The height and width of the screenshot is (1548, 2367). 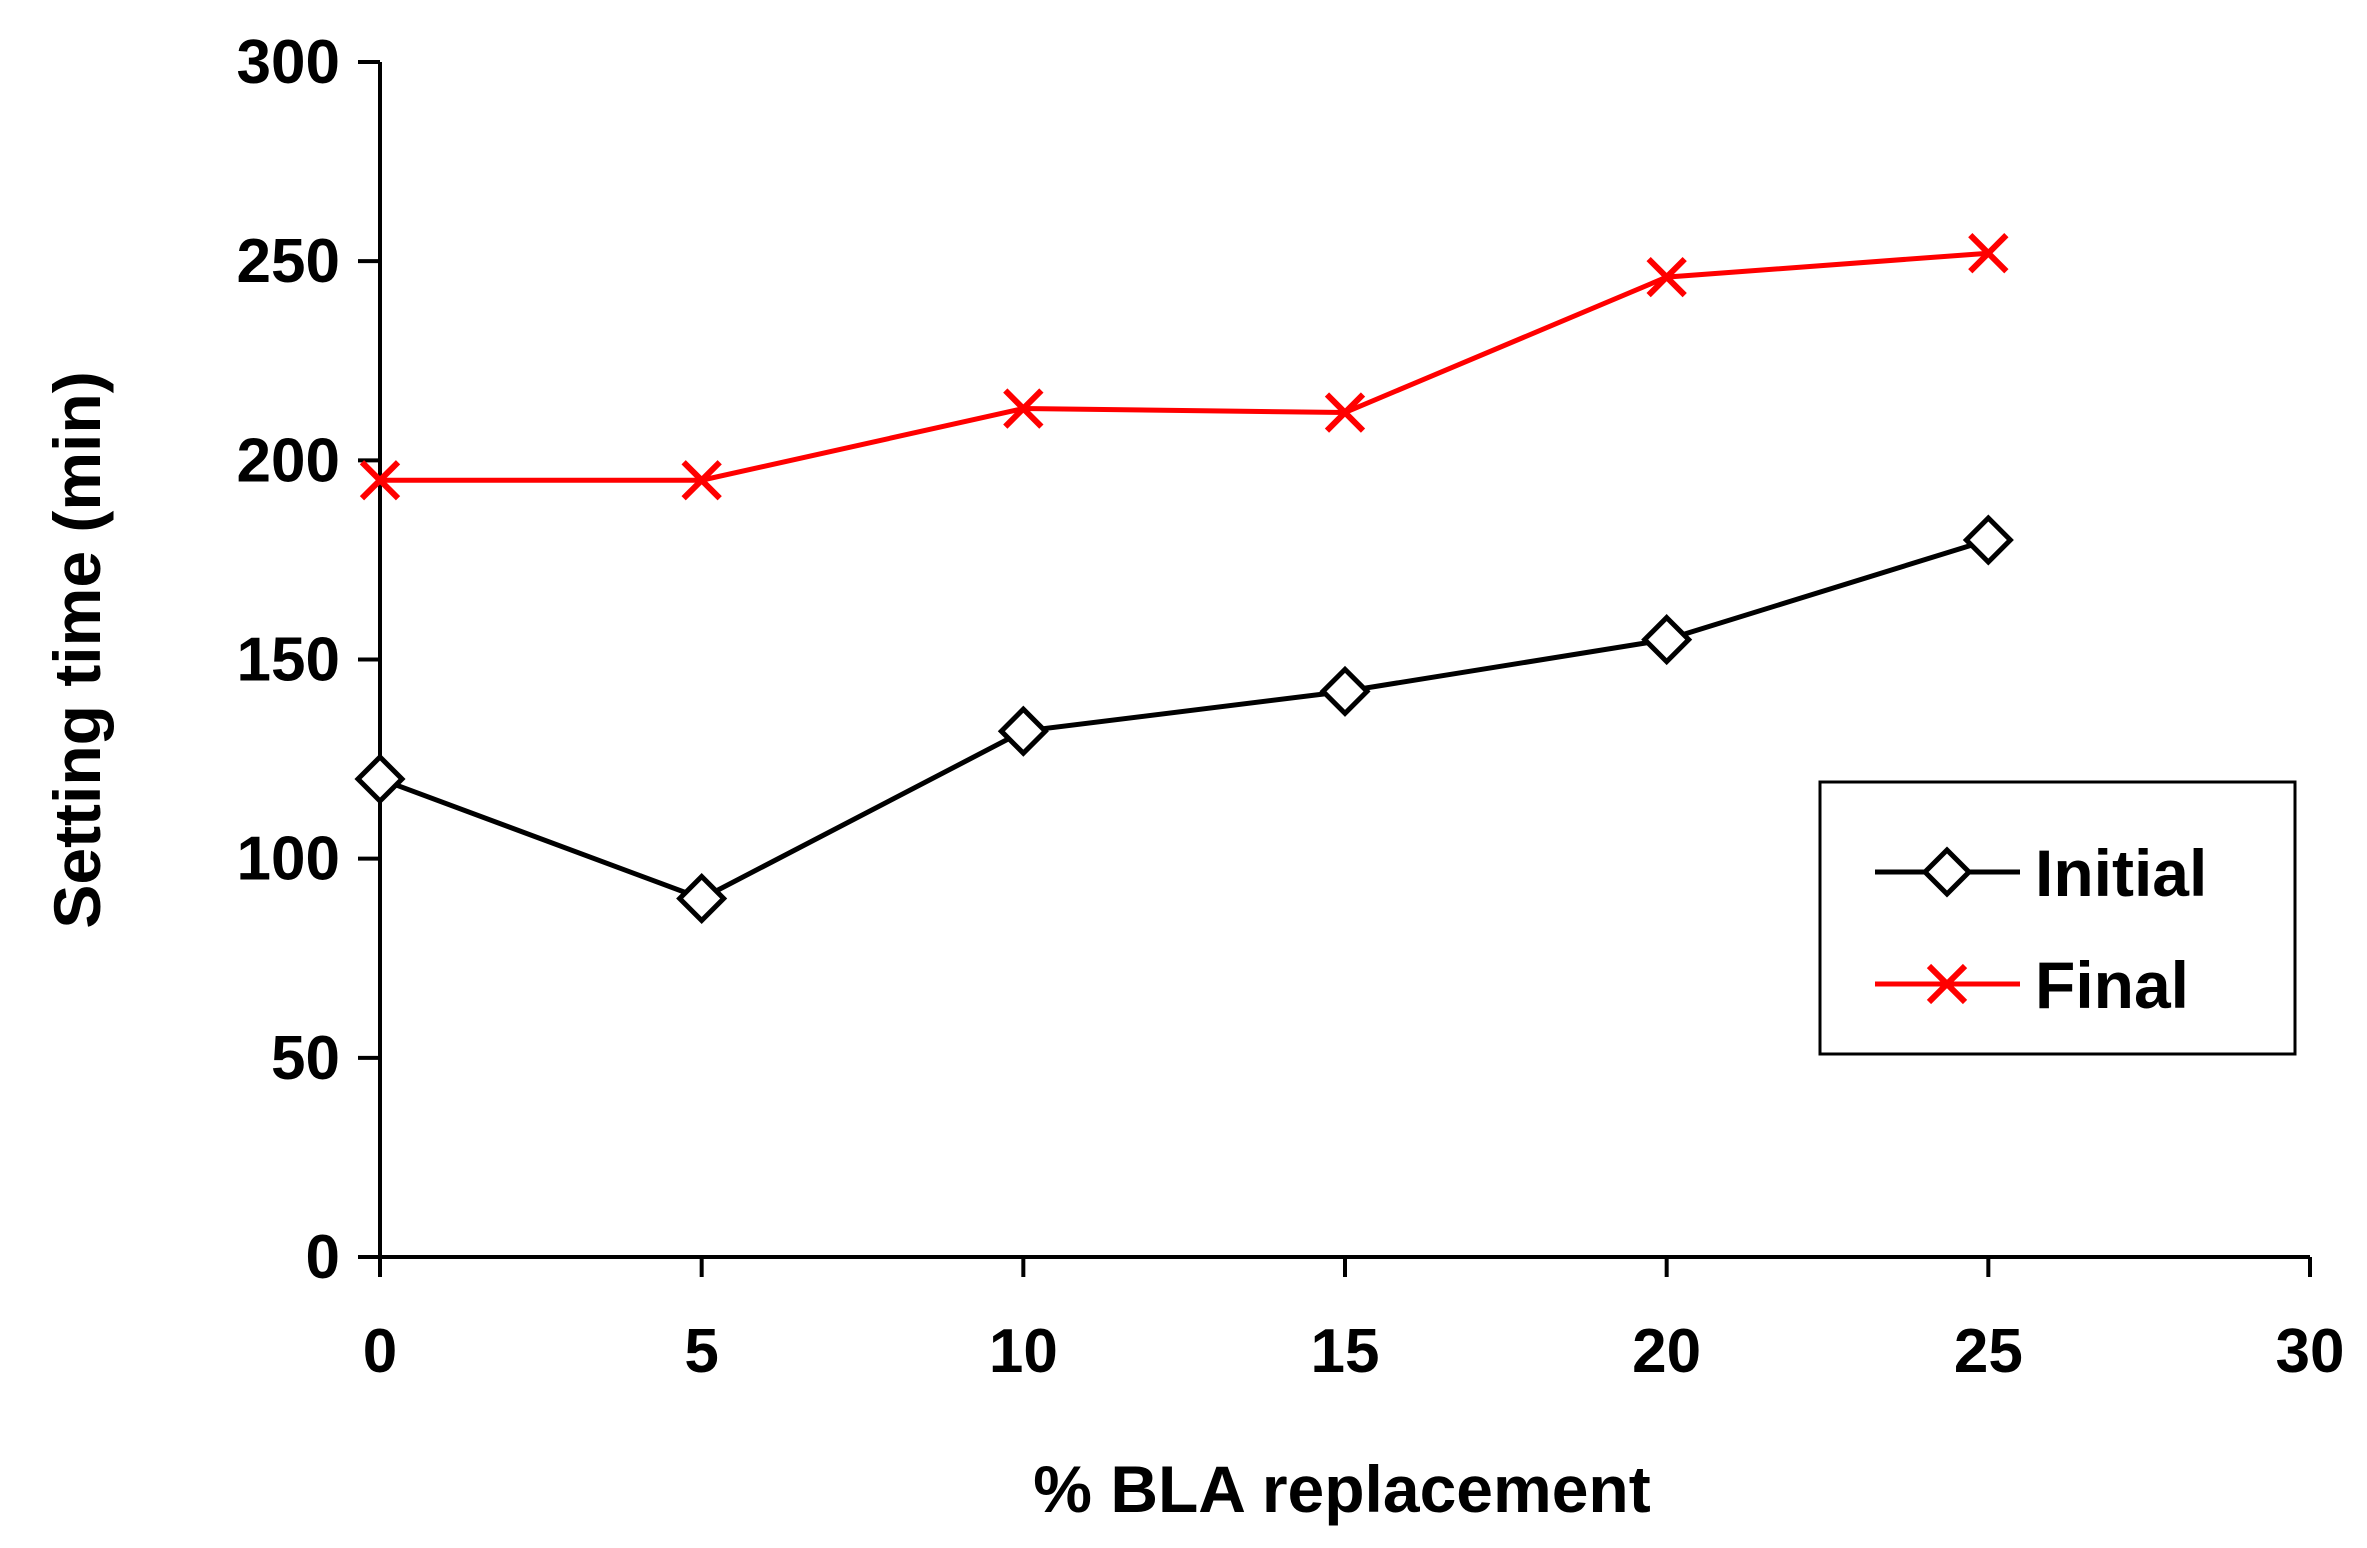 What do you see at coordinates (305, 1058) in the screenshot?
I see `y-tick-label: 50` at bounding box center [305, 1058].